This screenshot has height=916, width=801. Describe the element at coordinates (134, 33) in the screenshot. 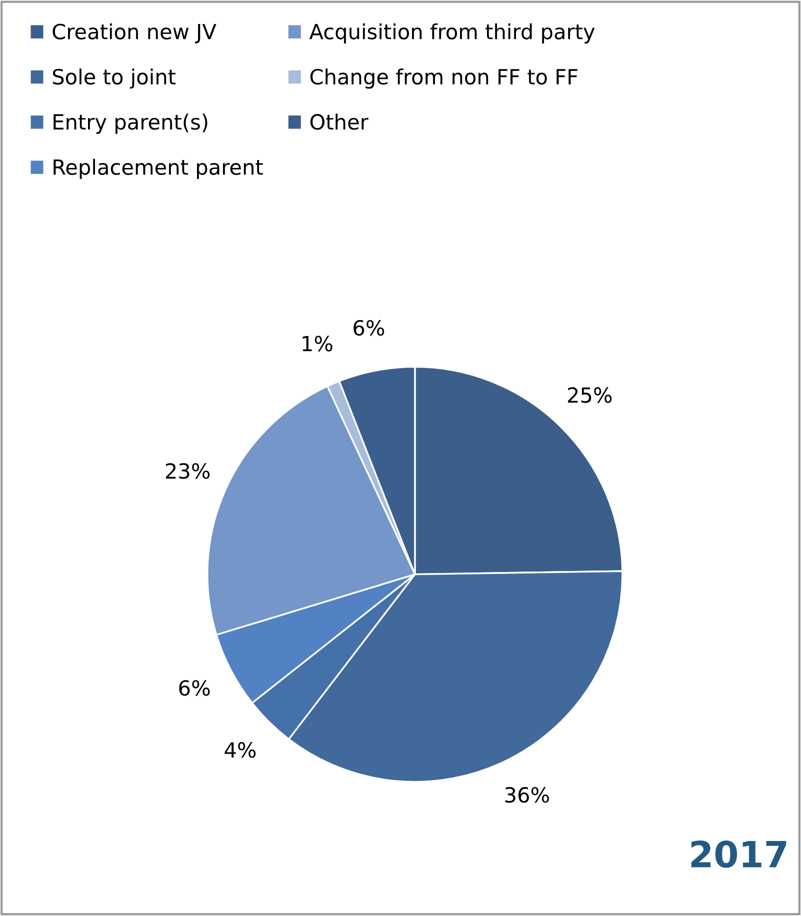

I see `legend-label: Creation new JV` at that location.